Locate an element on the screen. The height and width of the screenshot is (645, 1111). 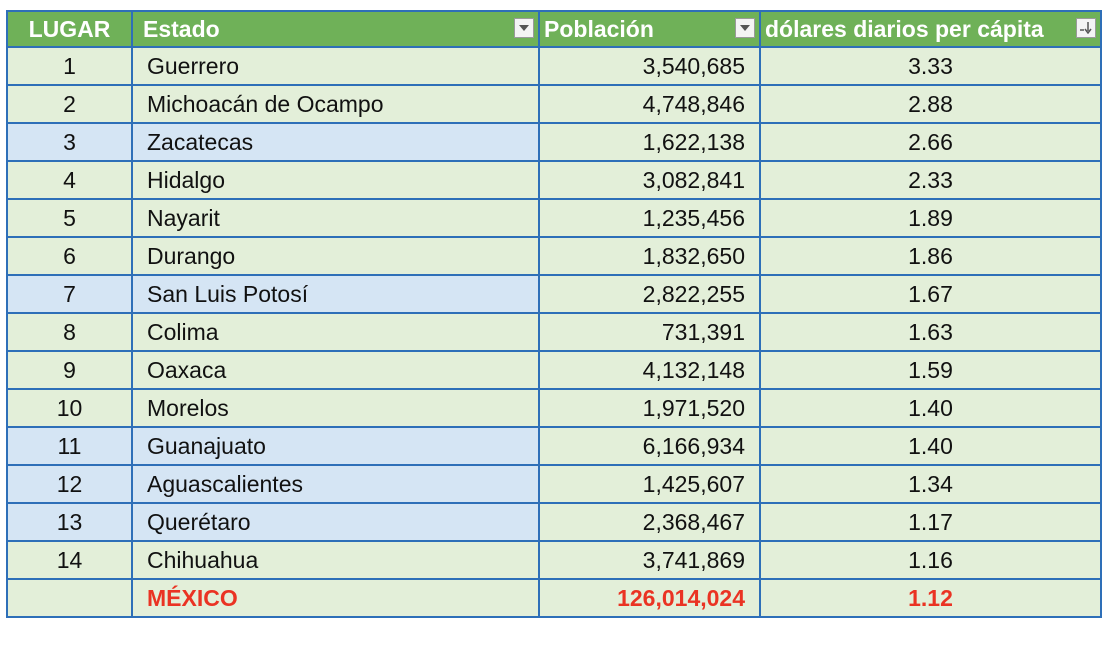
cell-lugar: 9 is located at coordinates (69, 370).